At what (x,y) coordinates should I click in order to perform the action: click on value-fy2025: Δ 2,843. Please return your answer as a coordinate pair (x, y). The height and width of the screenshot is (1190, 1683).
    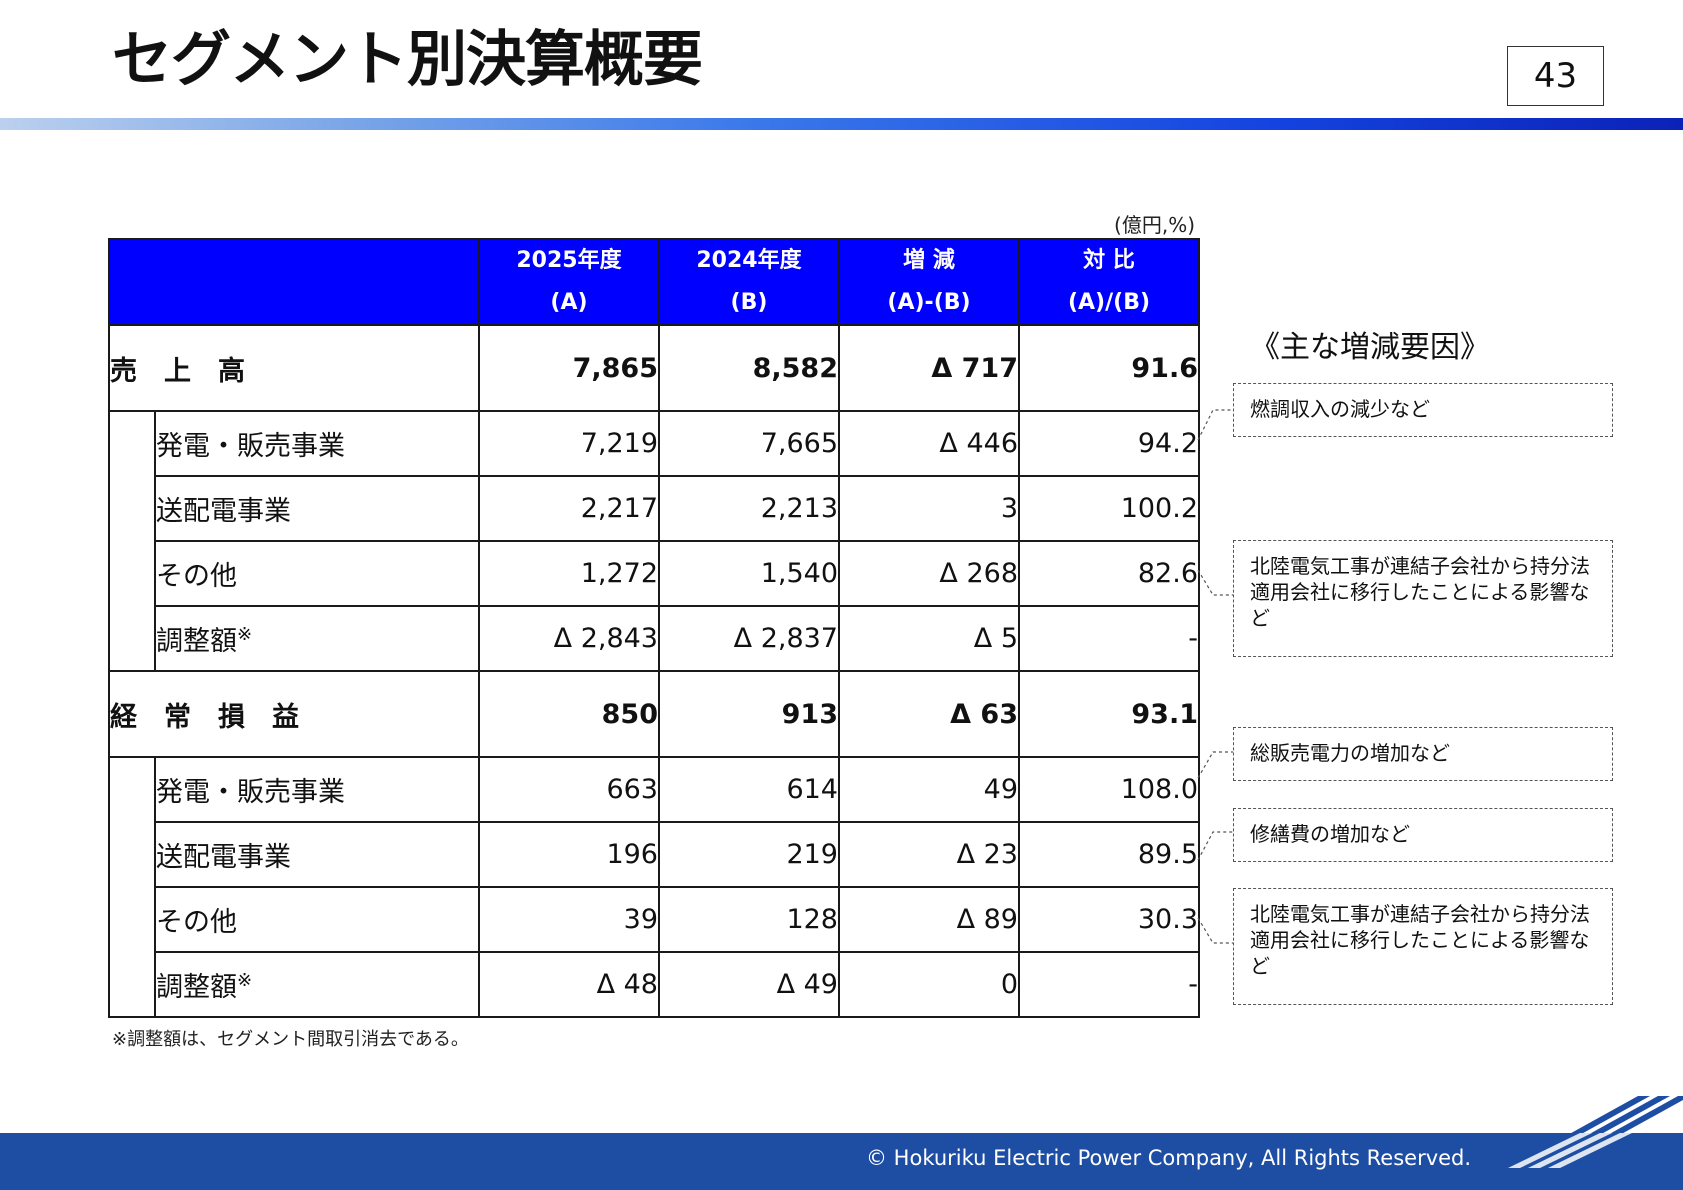
    Looking at the image, I should click on (569, 638).